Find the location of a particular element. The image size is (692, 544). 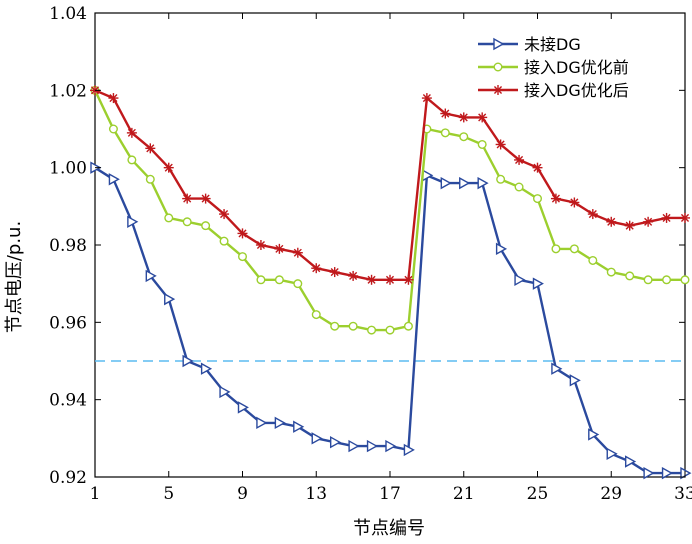

x-tick-label: 29 is located at coordinates (611, 494).